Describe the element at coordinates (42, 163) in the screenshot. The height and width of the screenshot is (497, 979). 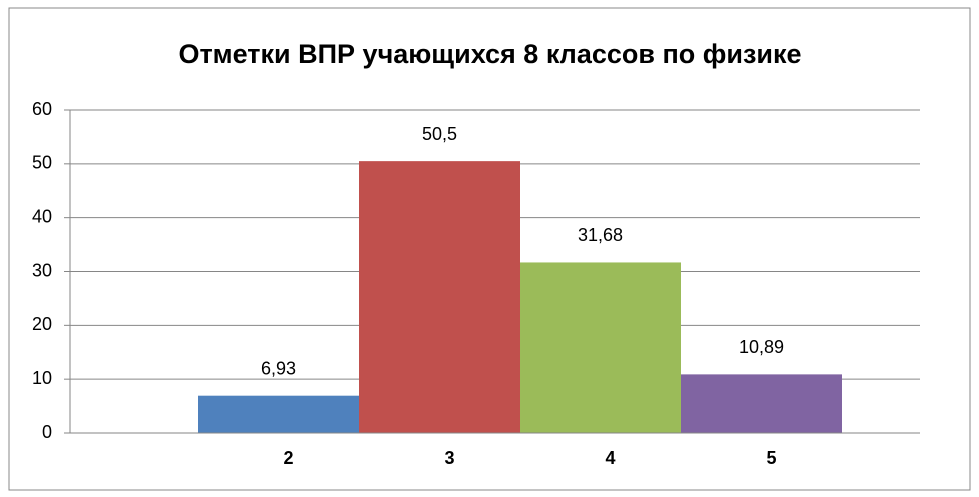
I see `y-tick-label: 50` at that location.